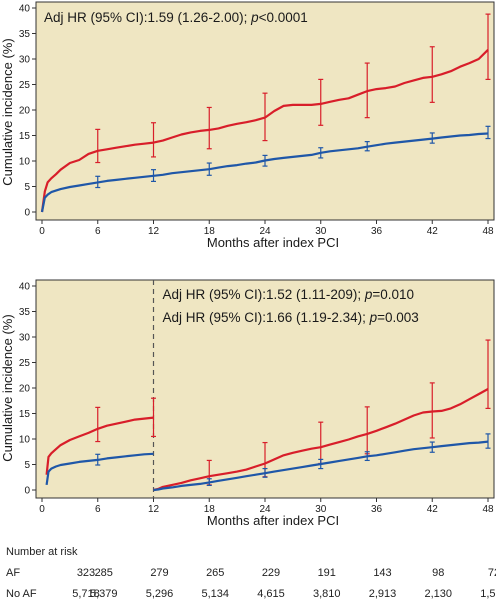 The width and height of the screenshot is (496, 601). I want to click on top-series-line, so click(264, 172).